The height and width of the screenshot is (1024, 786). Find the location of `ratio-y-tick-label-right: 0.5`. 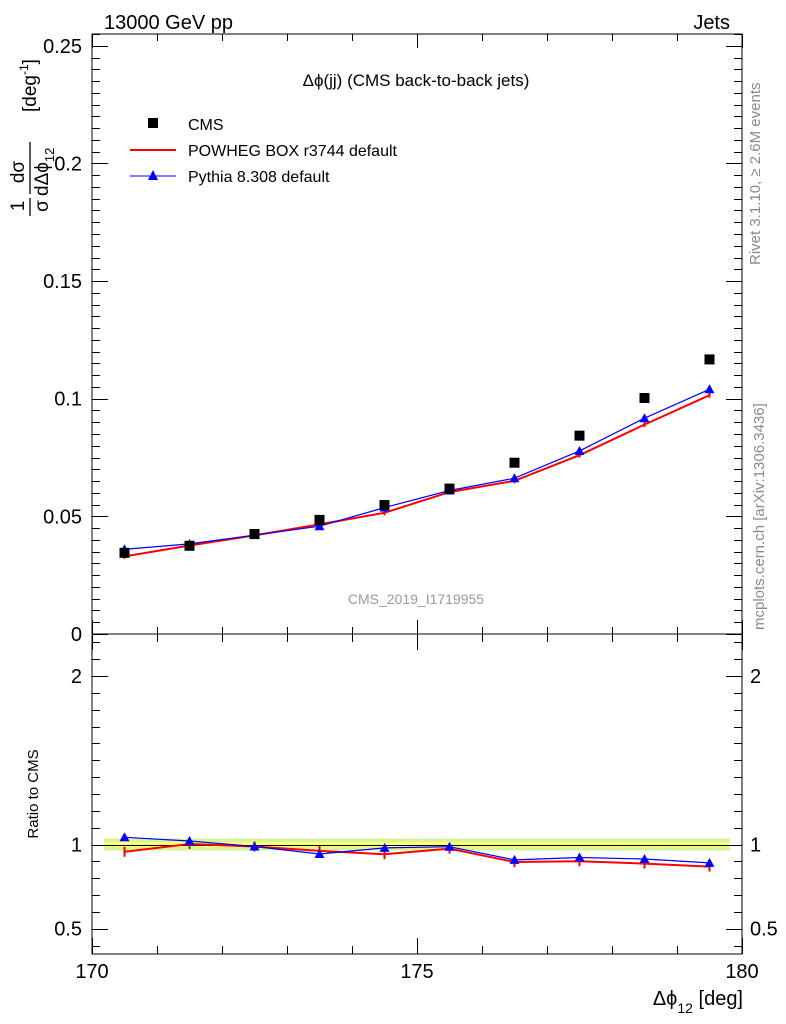

ratio-y-tick-label-right: 0.5 is located at coordinates (764, 930).